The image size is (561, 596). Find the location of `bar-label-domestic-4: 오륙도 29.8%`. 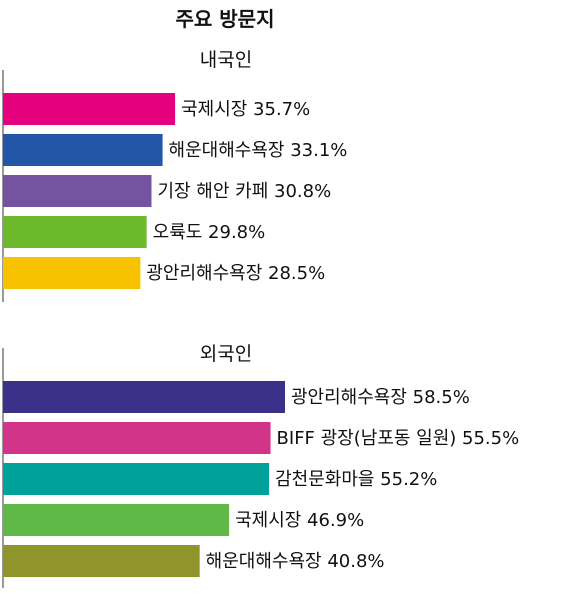

bar-label-domestic-4: 오륙도 29.8% is located at coordinates (209, 232).